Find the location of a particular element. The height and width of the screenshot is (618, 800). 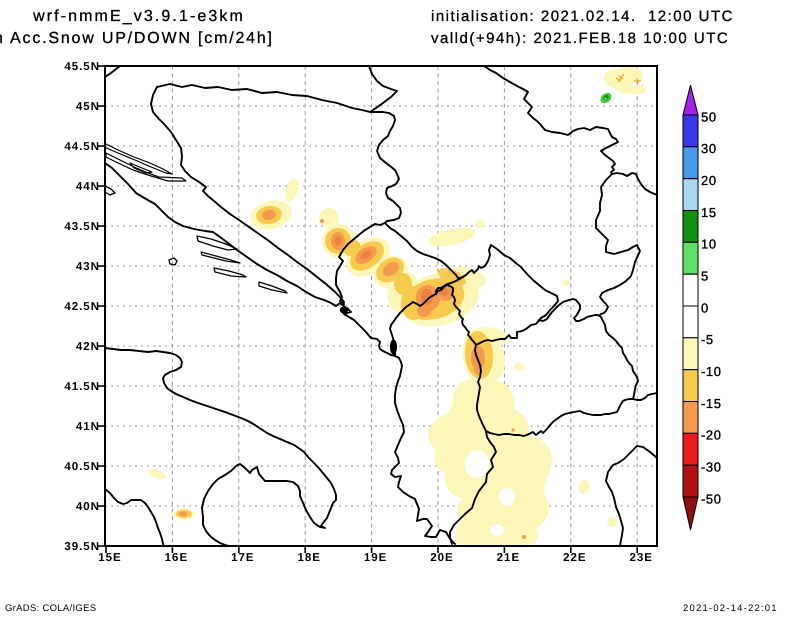

svg-text: -20 is located at coordinates (711, 435).